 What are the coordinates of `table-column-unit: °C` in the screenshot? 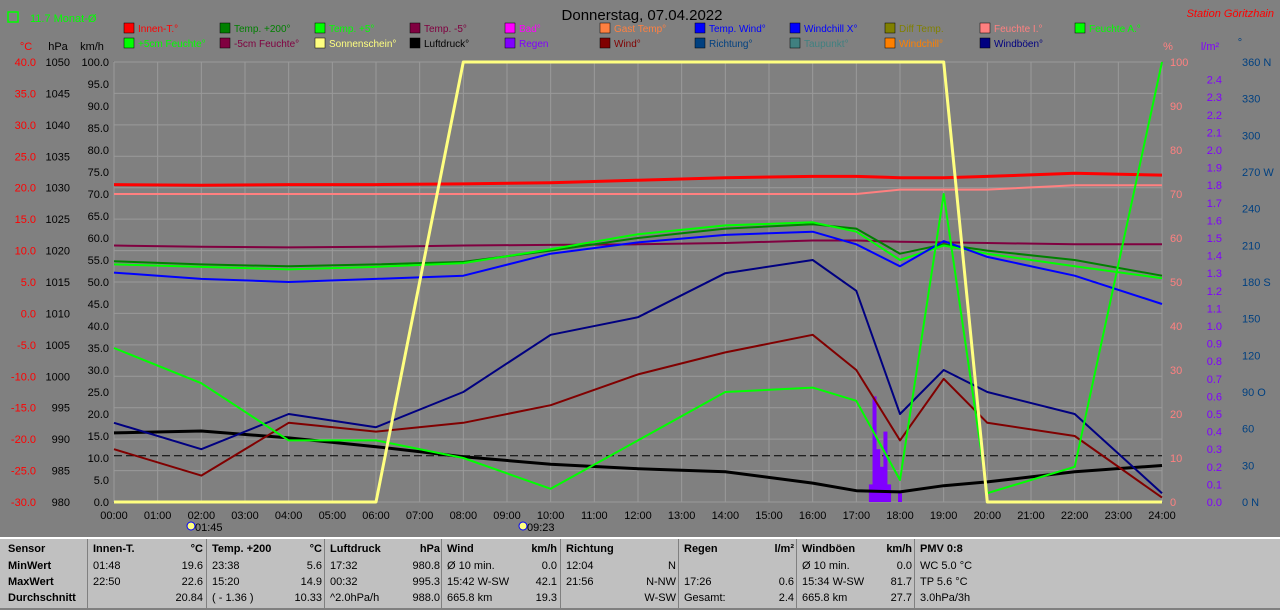 It's located at (315, 549).